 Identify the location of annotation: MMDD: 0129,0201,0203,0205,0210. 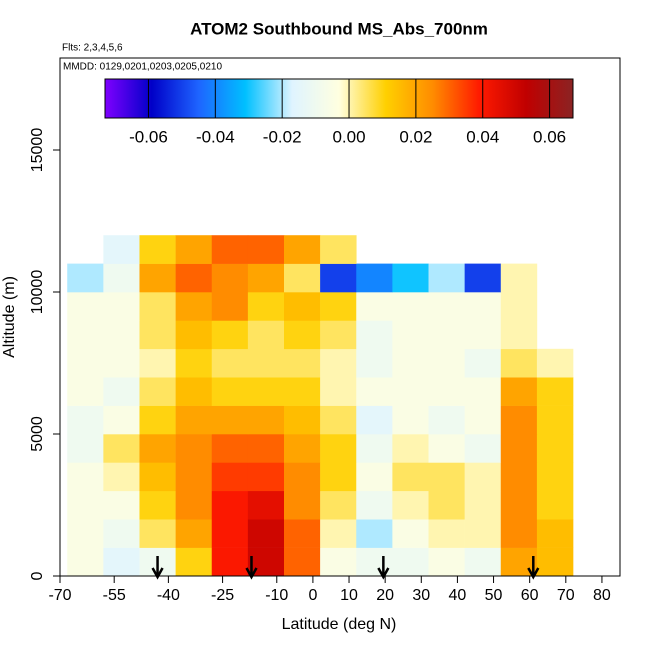
(142, 67).